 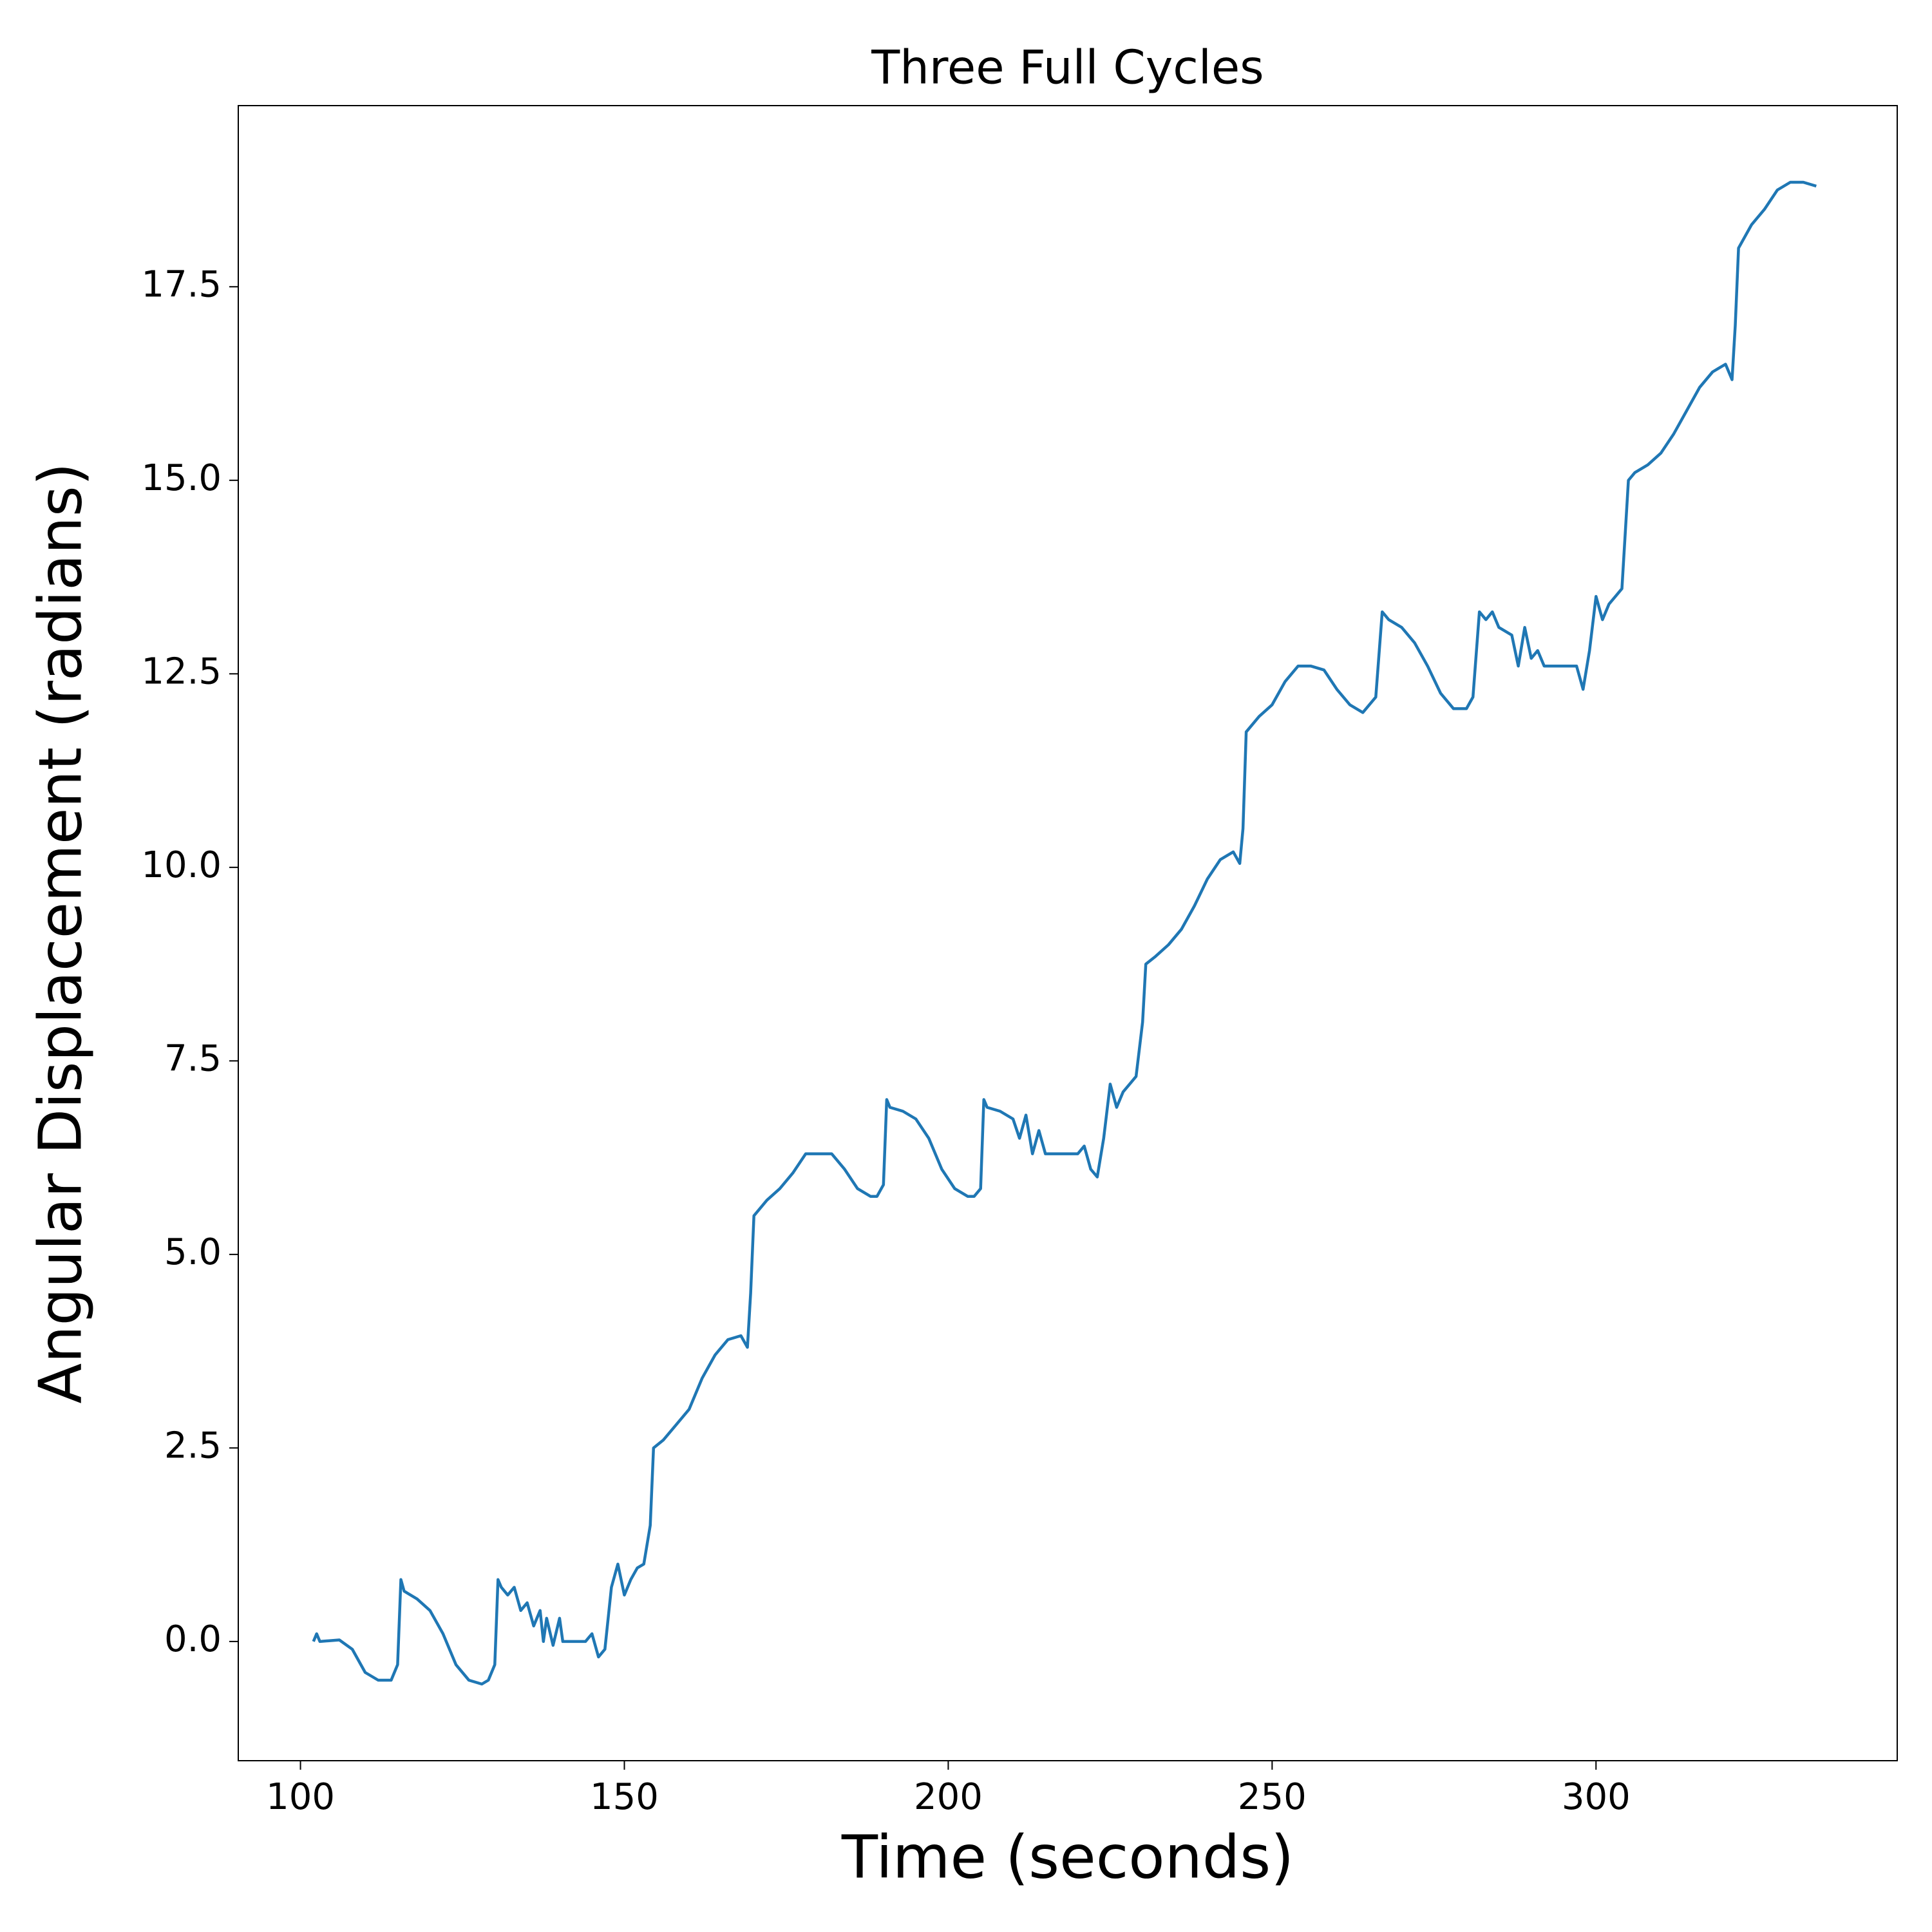 What do you see at coordinates (1597, 1797) in the screenshot?
I see `x-tick-label: 300` at bounding box center [1597, 1797].